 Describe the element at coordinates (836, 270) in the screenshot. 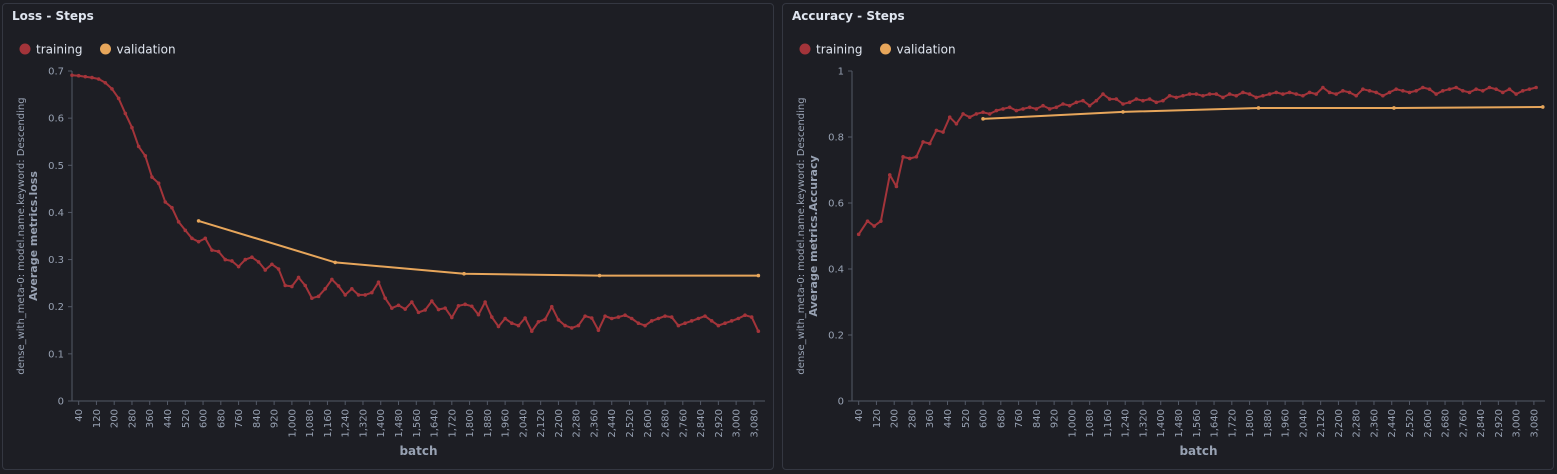

I see `y-tick-label: 0.4` at that location.